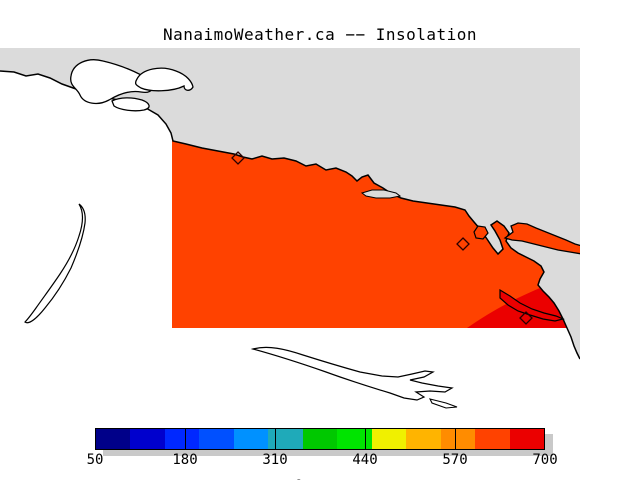  Describe the element at coordinates (322, 460) in the screenshot. I see `colorbar-tick-labels: 50 180 310 440 570 700` at that location.